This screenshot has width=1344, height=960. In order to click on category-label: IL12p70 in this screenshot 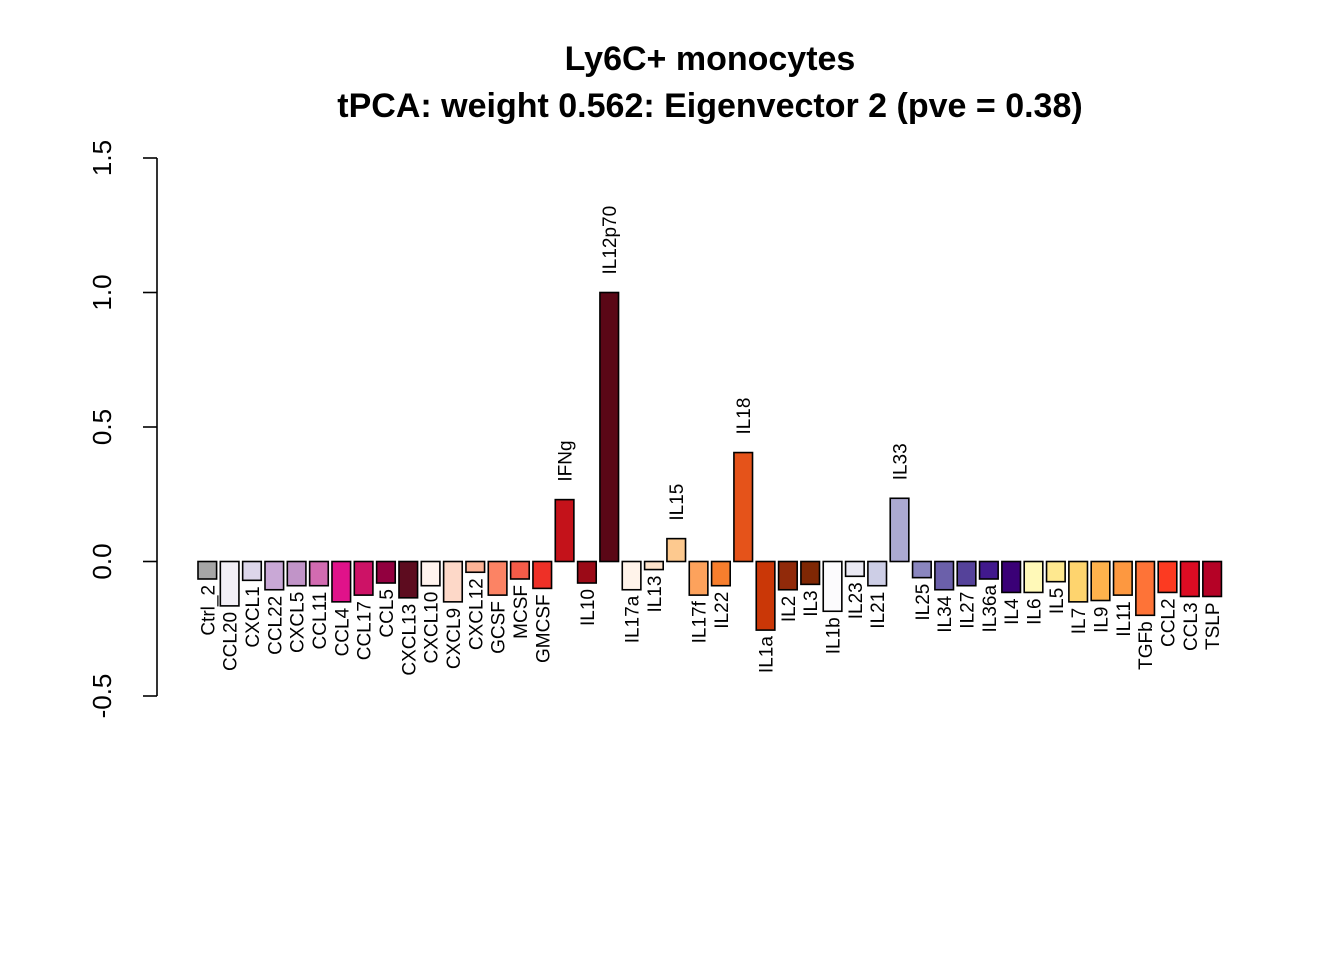, I will do `click(610, 240)`.